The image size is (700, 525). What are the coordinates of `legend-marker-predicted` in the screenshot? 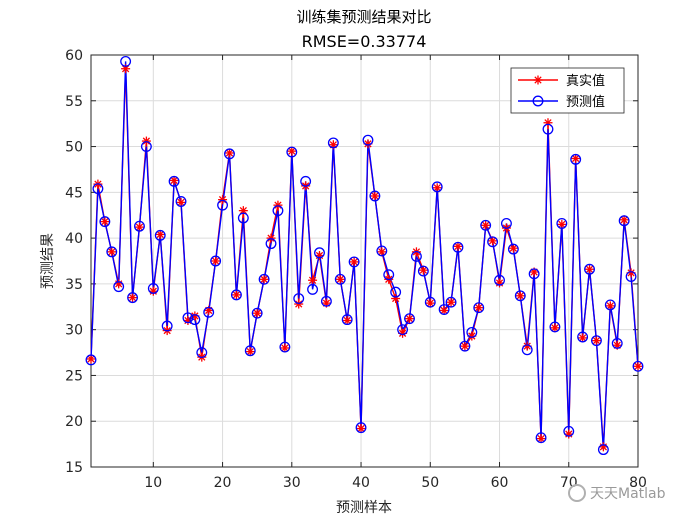 It's located at (538, 101).